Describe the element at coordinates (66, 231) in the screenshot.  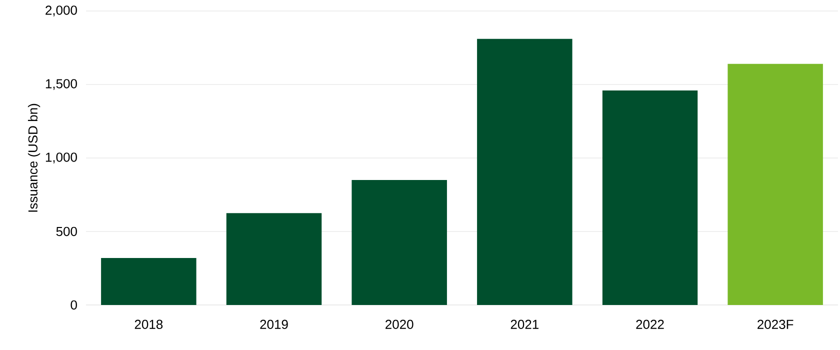
I see `y-tick-label: 500` at that location.